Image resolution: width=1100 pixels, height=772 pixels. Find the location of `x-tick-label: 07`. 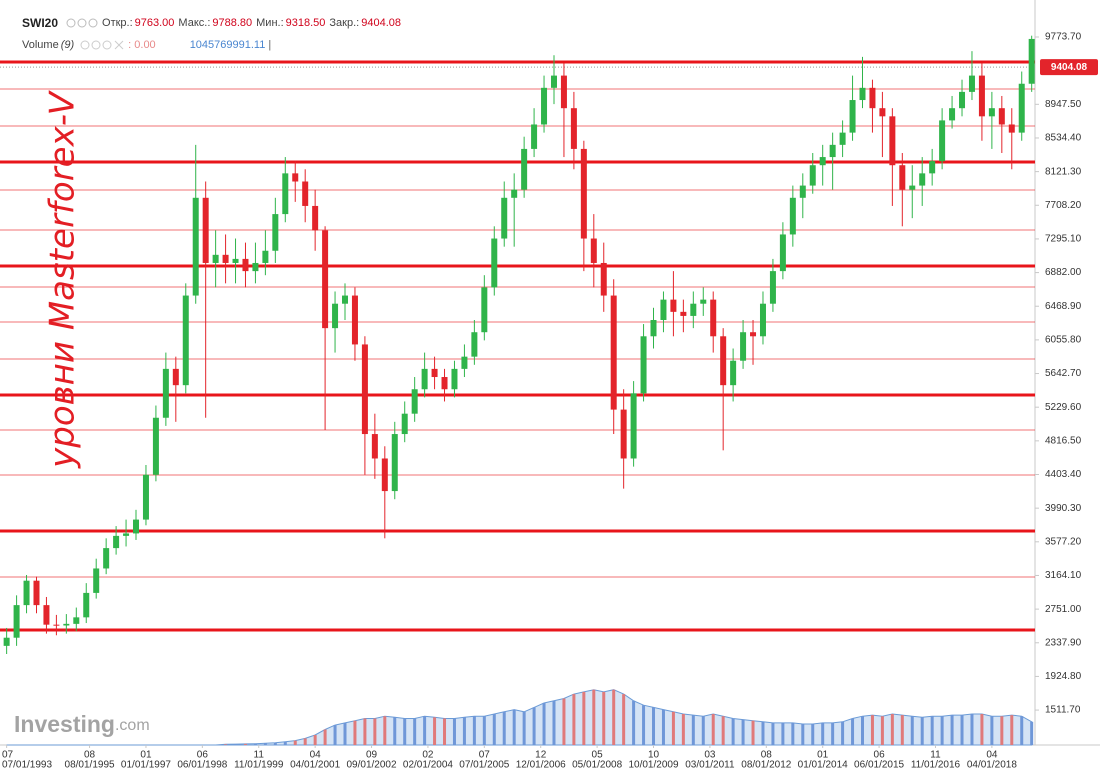

x-tick-label: 07 is located at coordinates (8, 755).